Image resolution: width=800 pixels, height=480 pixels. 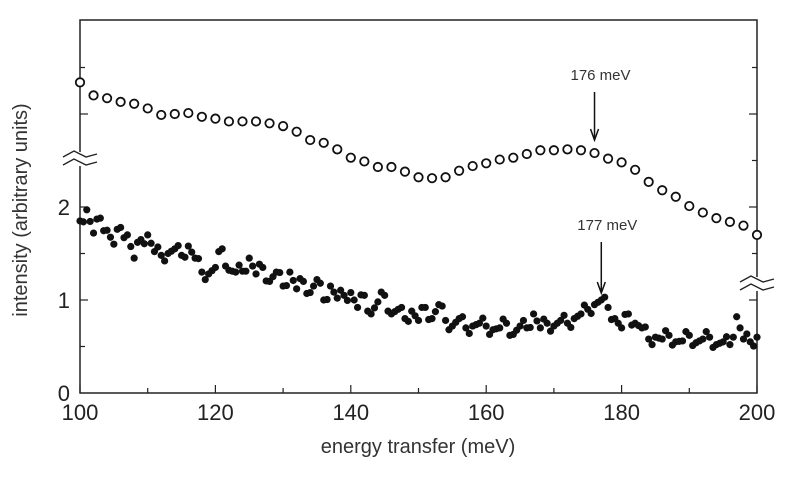 I want to click on y-tick-label: 0, so click(x=64, y=393).